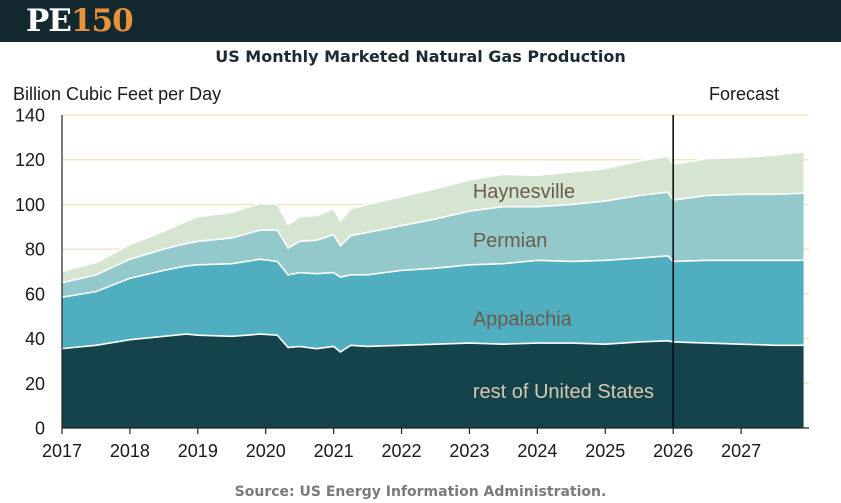 The width and height of the screenshot is (841, 503). What do you see at coordinates (102, 21) in the screenshot?
I see `logo-150-text: 150` at bounding box center [102, 21].